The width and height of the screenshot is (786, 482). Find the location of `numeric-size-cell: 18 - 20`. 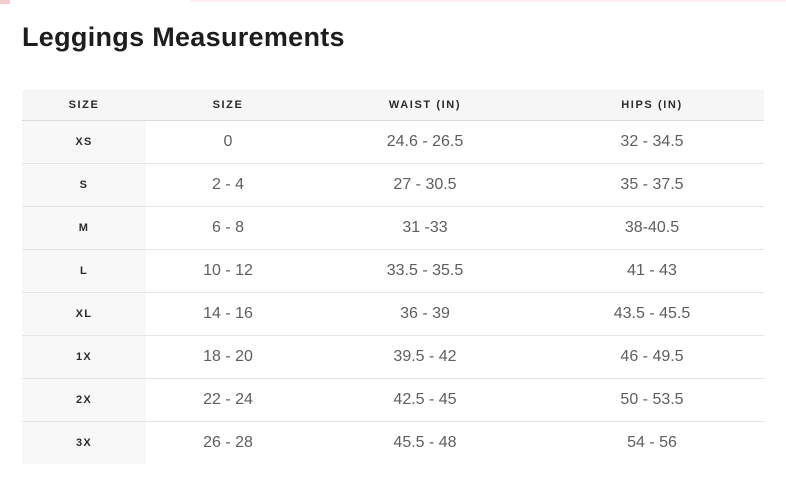

numeric-size-cell: 18 - 20 is located at coordinates (228, 357).